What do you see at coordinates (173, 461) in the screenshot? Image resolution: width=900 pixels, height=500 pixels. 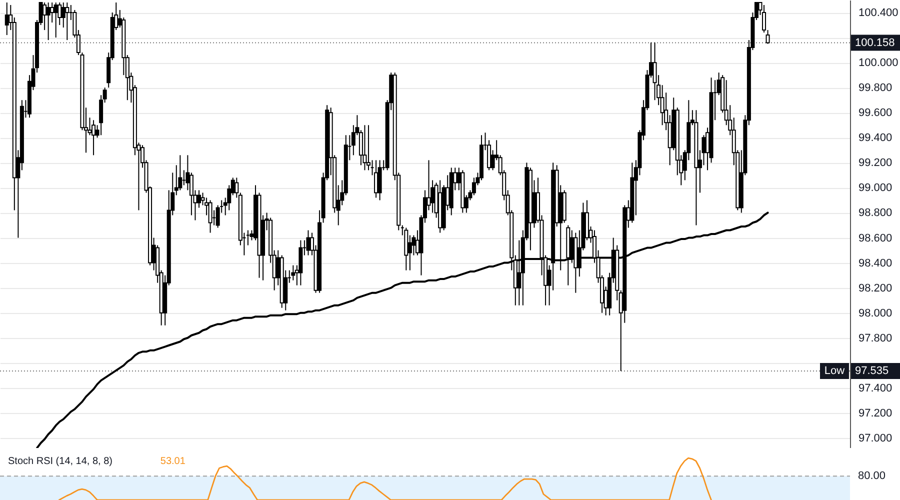 I see `annotation: 53.01` at bounding box center [173, 461].